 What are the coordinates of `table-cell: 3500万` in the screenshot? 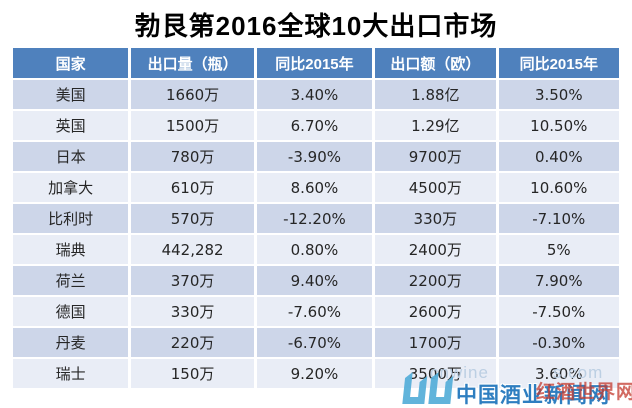 It's located at (435, 373).